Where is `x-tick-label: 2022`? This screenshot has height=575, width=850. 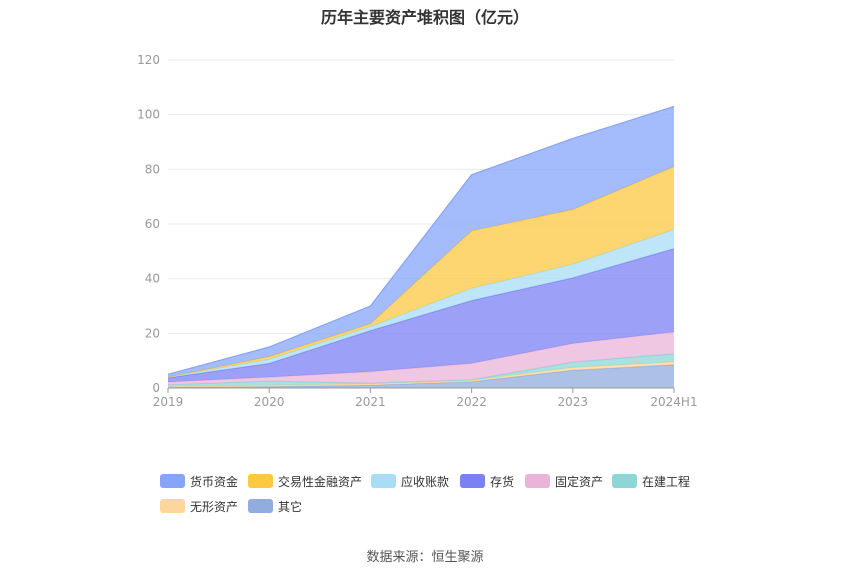 x-tick-label: 2022 is located at coordinates (471, 402).